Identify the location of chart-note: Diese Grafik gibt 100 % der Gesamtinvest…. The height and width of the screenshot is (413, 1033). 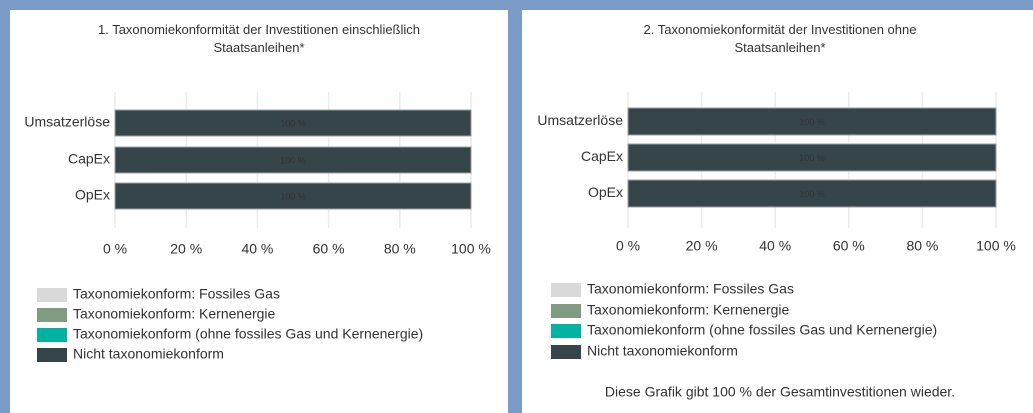
(780, 392).